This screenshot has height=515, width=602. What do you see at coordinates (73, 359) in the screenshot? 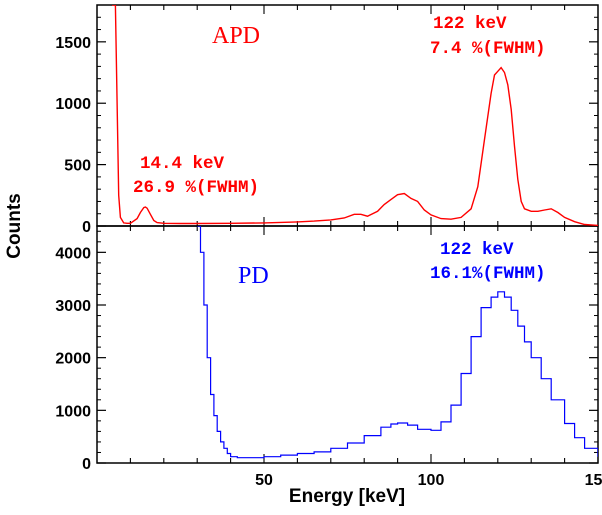
I see `pd-y-tick-label: 2000` at bounding box center [73, 359].